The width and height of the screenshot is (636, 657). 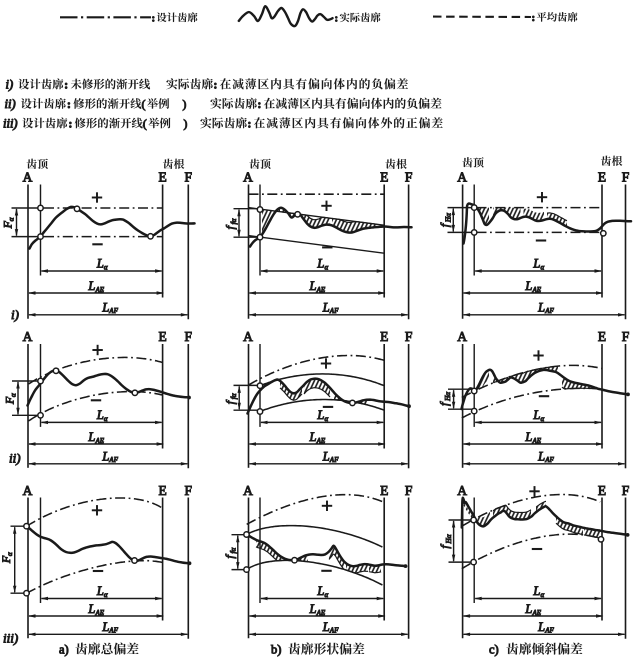 I want to click on svg-text: a), so click(x=64, y=650).